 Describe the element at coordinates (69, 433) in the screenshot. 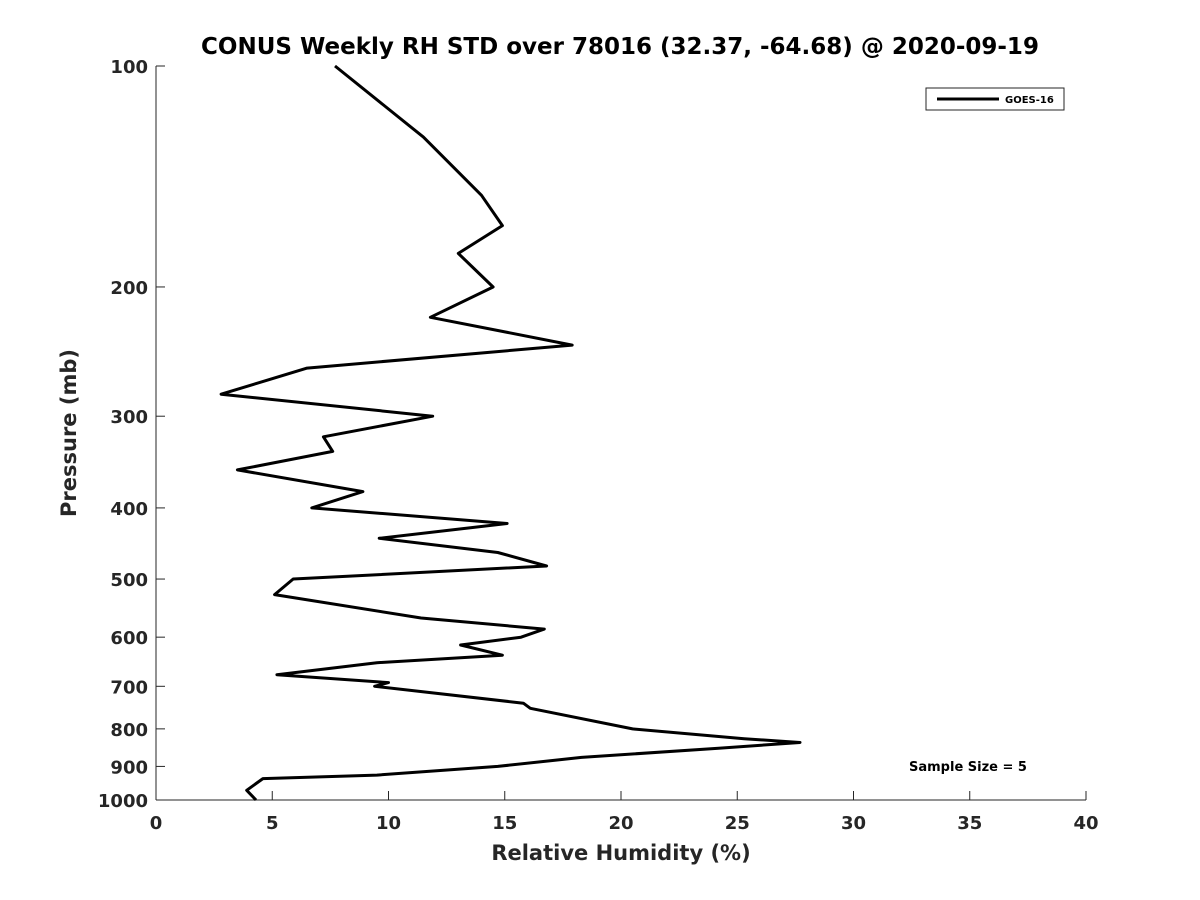

I see `y-axis-label: Pressure (mb)` at that location.